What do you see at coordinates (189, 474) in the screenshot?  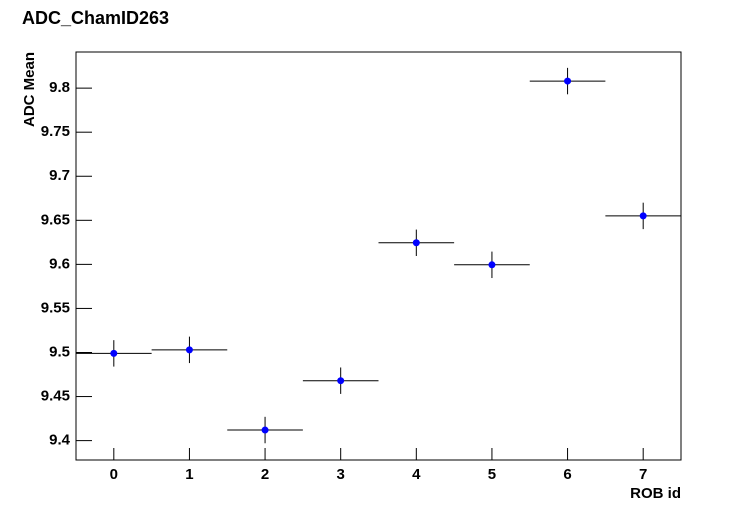 I see `x-tick-label: 1` at bounding box center [189, 474].